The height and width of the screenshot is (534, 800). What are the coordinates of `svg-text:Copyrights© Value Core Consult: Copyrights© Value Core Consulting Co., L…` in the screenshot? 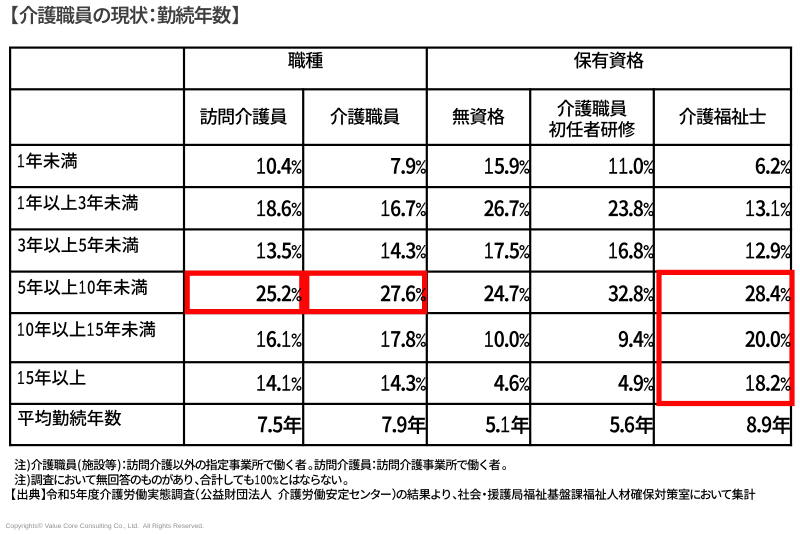 It's located at (105, 526).